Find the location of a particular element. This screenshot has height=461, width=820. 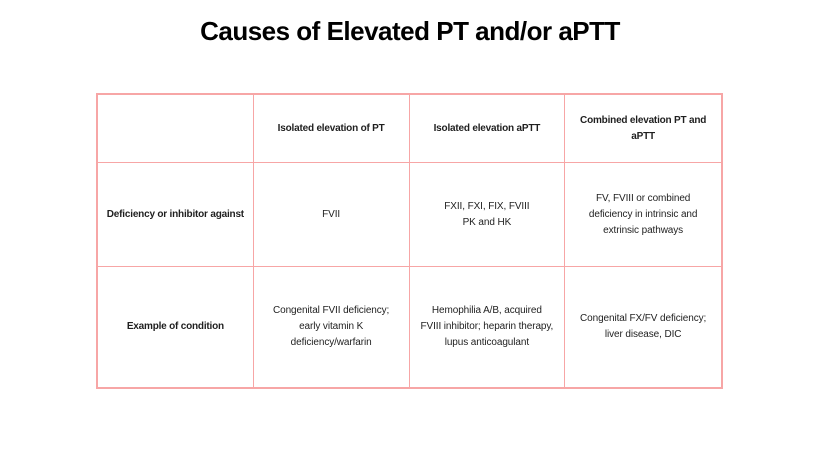

table-header-isolated-pt: Isolated elevation of PT is located at coordinates (331, 129).